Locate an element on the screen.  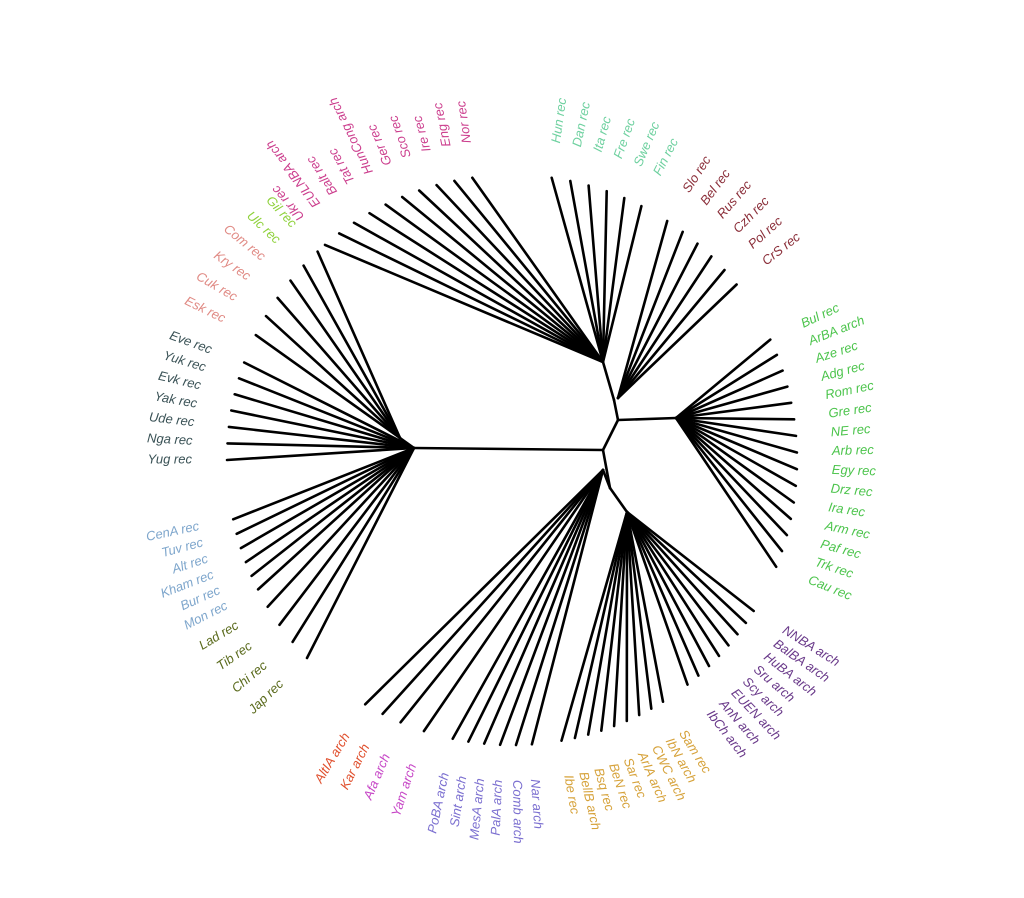
tip-label: Ibe rec is located at coordinates (572, 795).